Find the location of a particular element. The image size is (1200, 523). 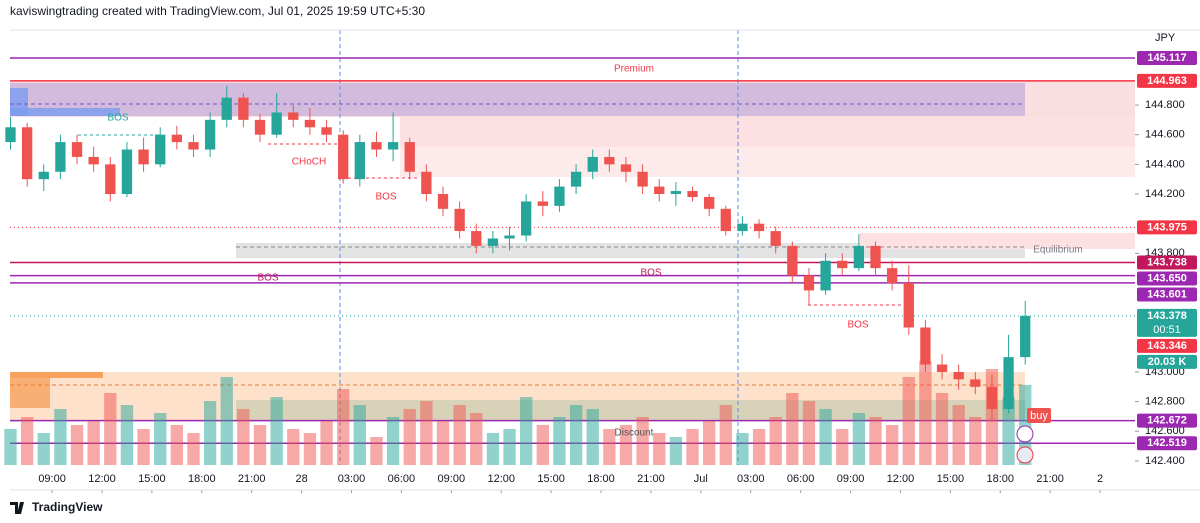

volume-label-box is located at coordinates (1167, 361).